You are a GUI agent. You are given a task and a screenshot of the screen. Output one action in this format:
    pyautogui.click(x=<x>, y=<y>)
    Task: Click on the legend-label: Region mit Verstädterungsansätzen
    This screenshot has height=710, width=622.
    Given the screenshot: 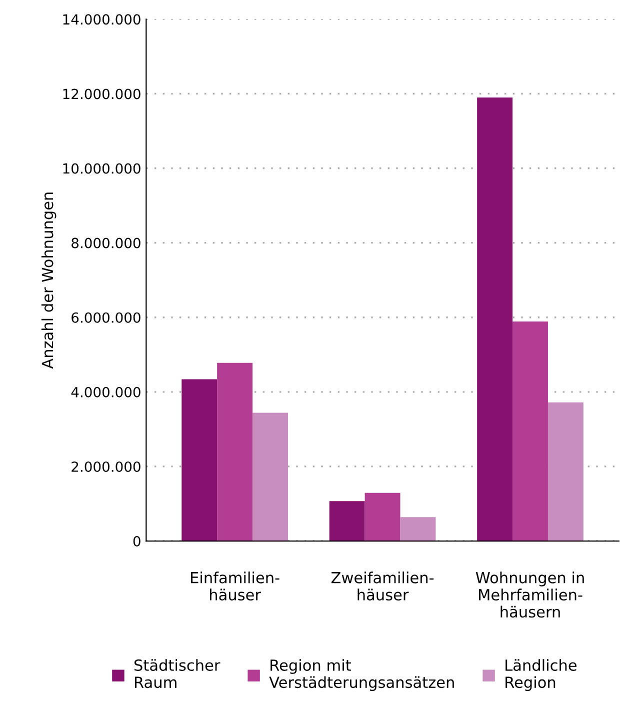 What is the action you would take?
    pyautogui.click(x=361, y=675)
    